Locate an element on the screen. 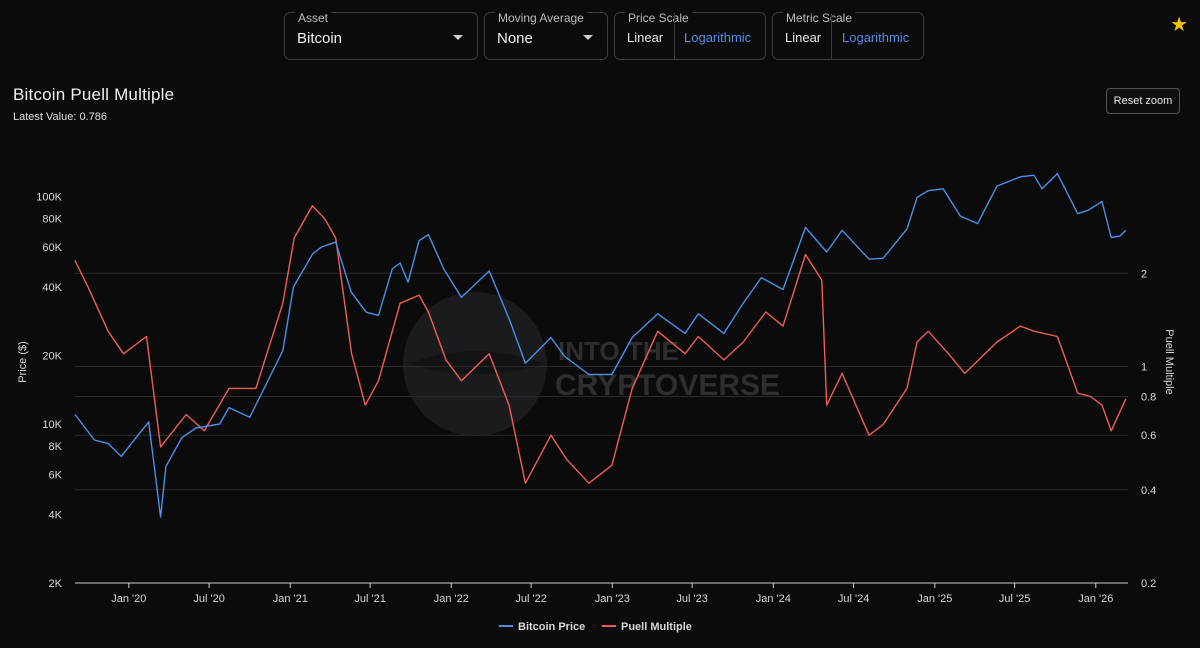 This screenshot has height=648, width=1200. y-left-tick-label: 4K is located at coordinates (56, 516).